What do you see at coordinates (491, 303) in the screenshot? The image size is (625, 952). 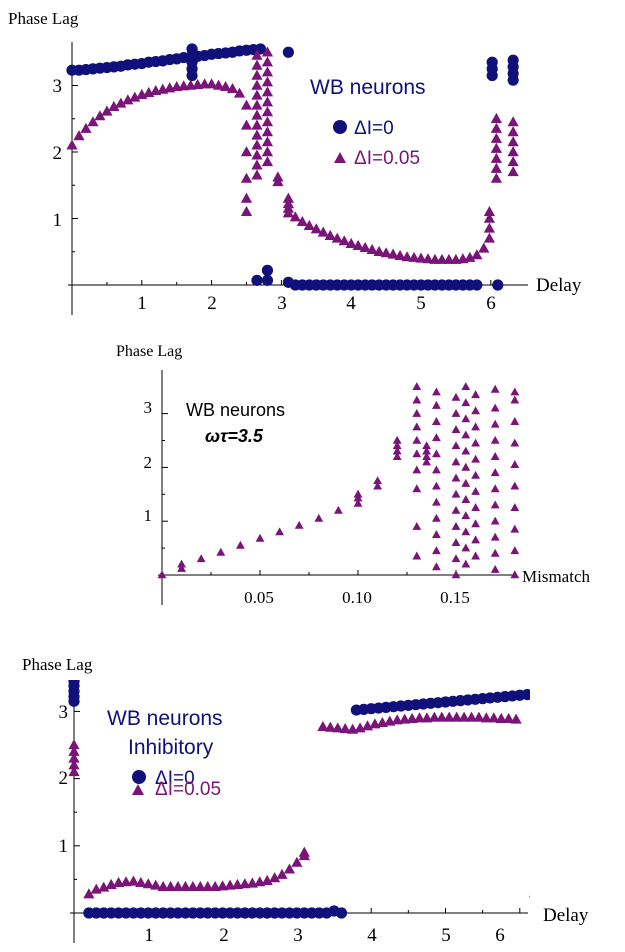 I see `x-tick-label: 6` at bounding box center [491, 303].